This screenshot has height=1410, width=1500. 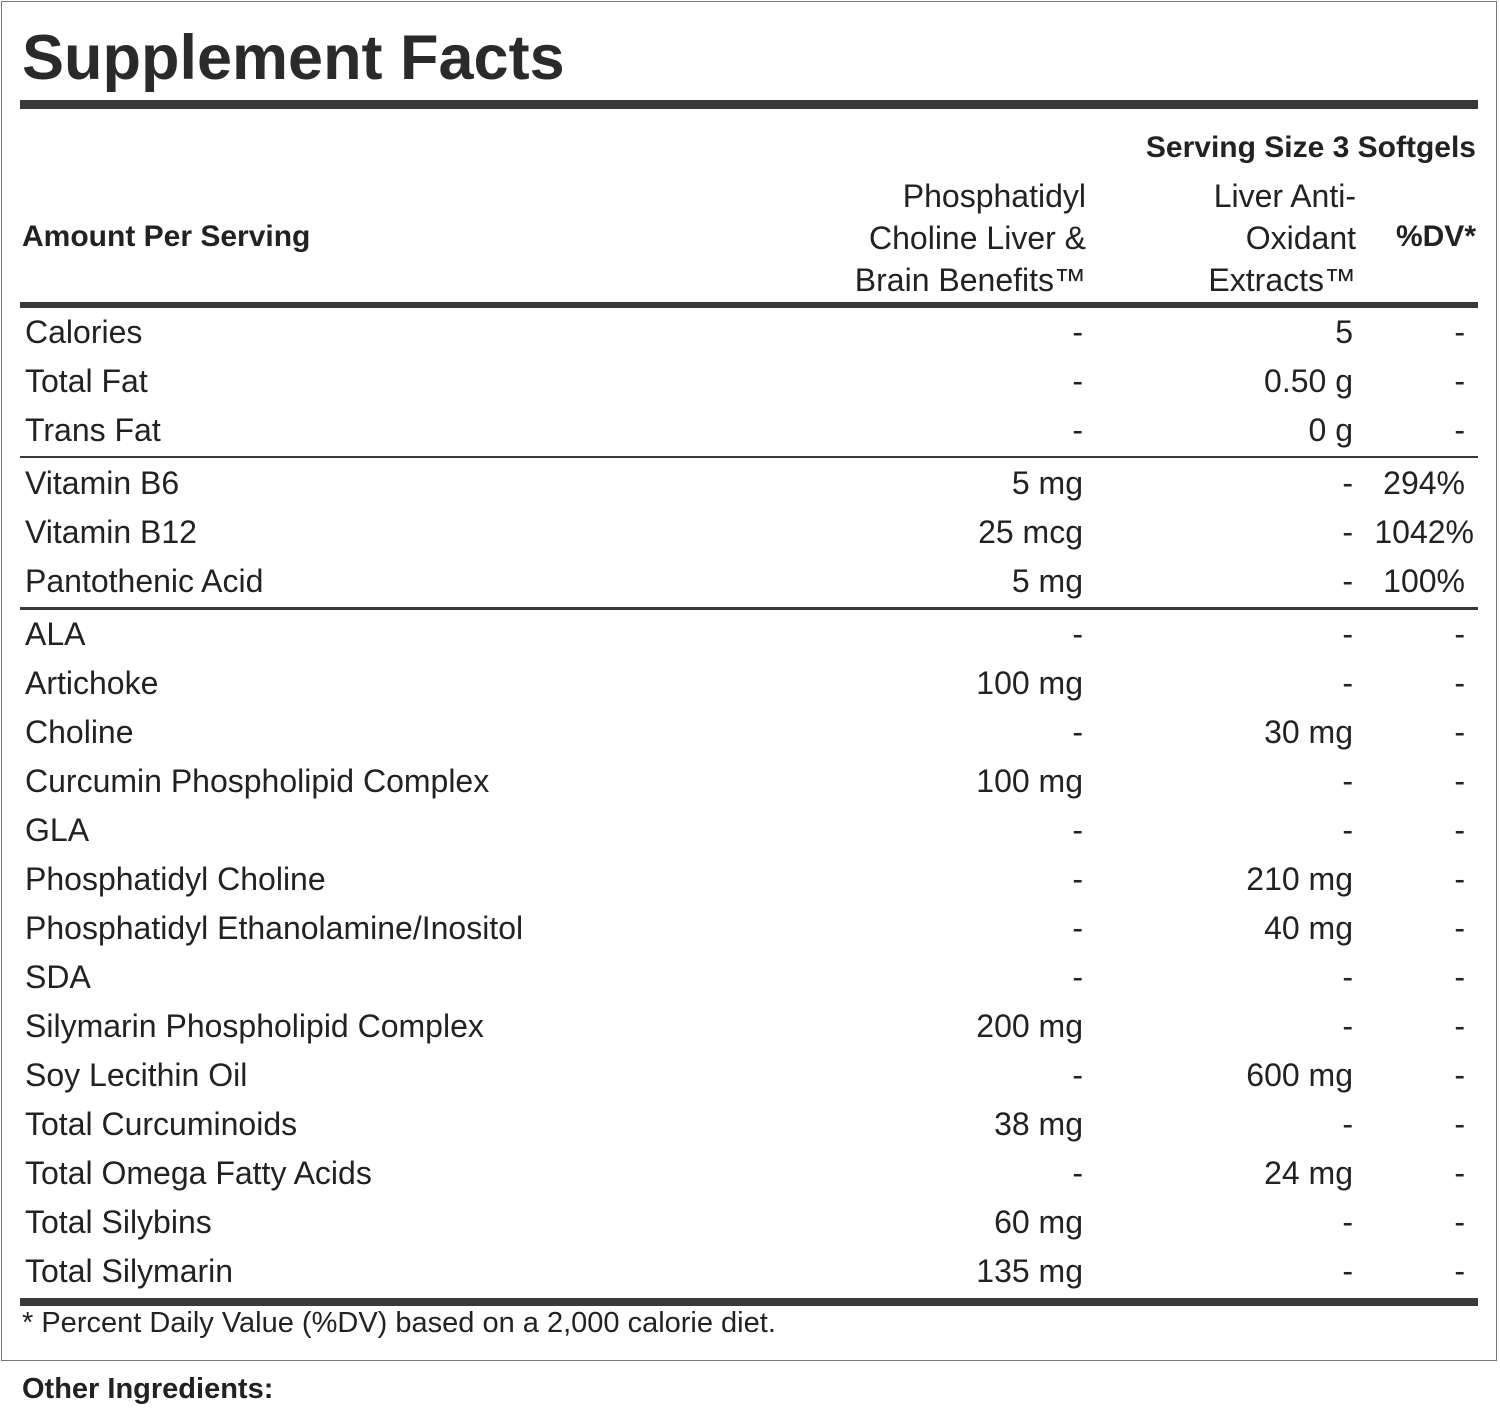 I want to click on header-line: Choline Liver &, so click(x=977, y=238).